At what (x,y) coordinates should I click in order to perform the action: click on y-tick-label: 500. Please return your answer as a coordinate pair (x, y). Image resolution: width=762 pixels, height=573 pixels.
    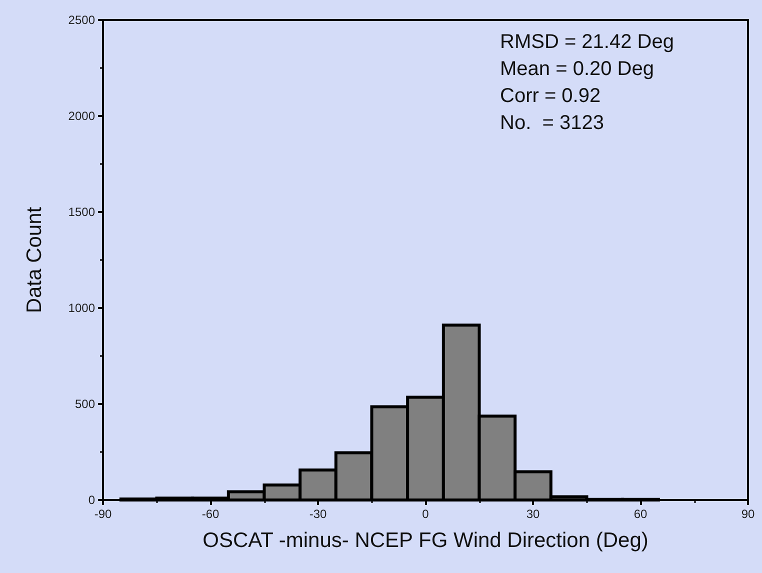
    Looking at the image, I should click on (85, 404).